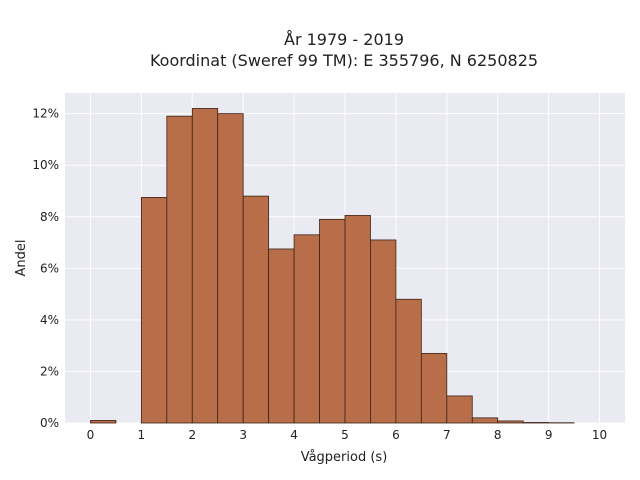 The height and width of the screenshot is (480, 640). What do you see at coordinates (49, 371) in the screenshot?
I see `y-tick-label: 2%` at bounding box center [49, 371].